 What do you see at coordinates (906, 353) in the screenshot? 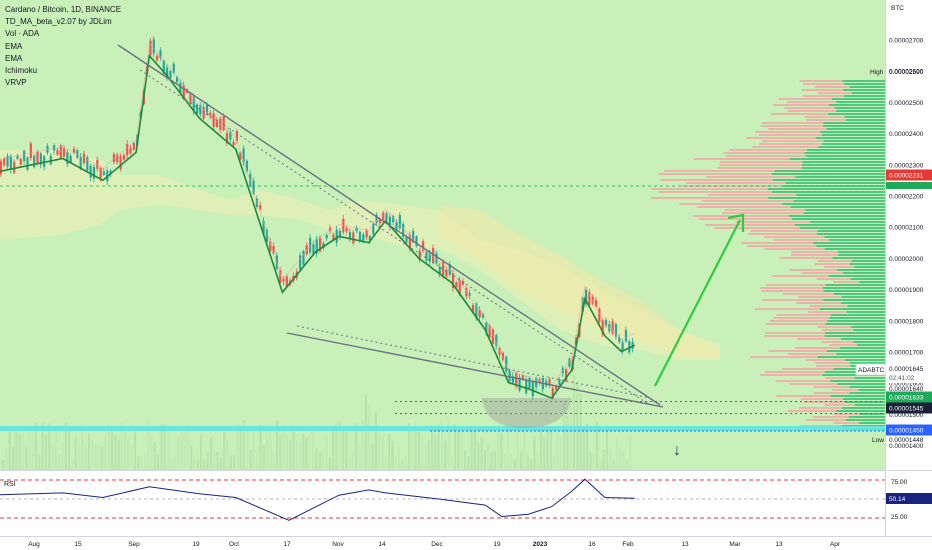
I see `price-tick-label: 0.00001700` at bounding box center [906, 353].